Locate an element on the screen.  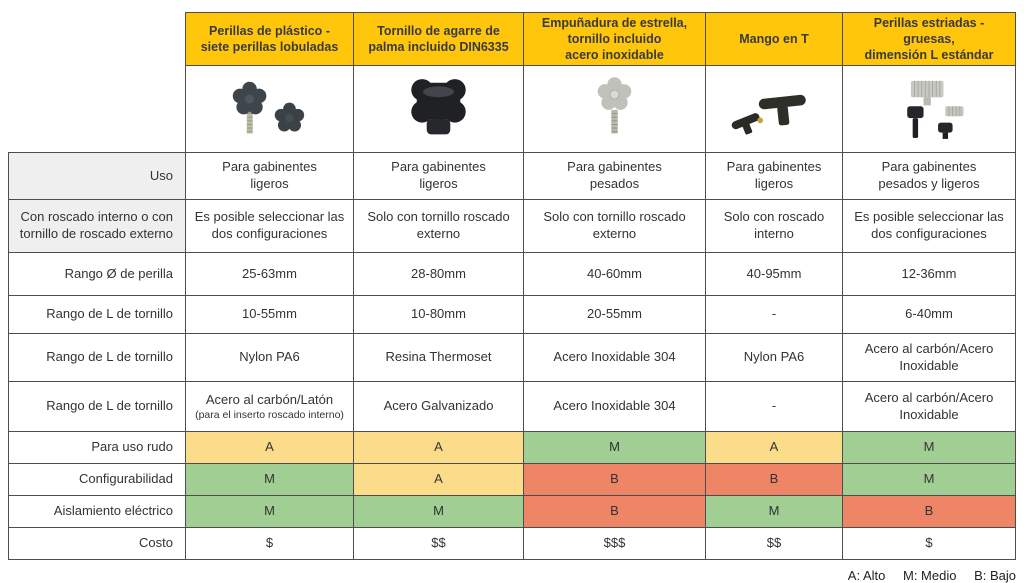
table-cell: Solo con roscado interno is located at coordinates (773, 225).